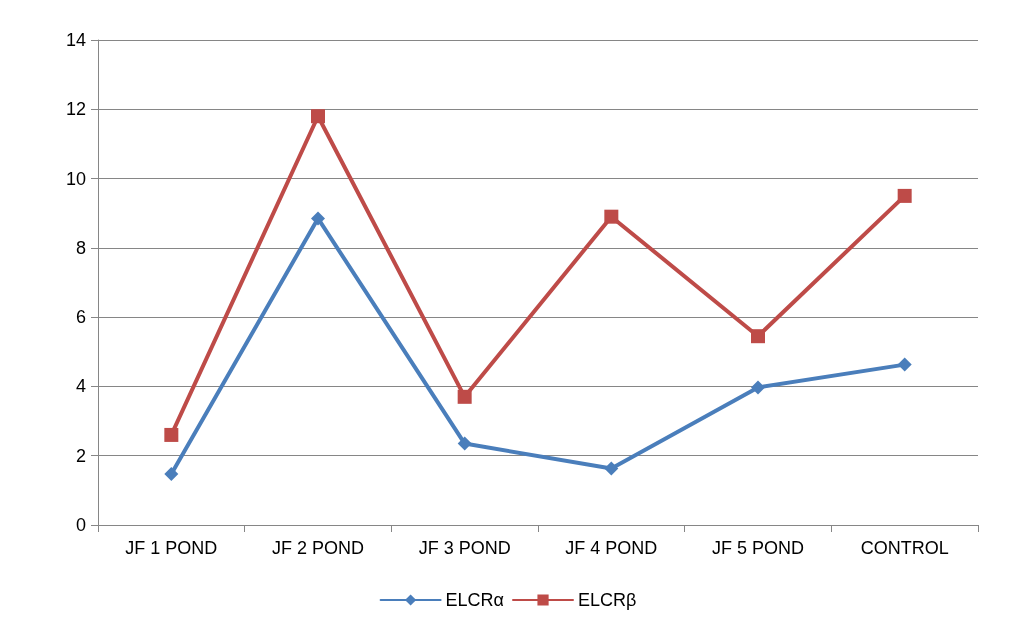 Image resolution: width=1016 pixels, height=628 pixels. What do you see at coordinates (75, 178) in the screenshot?
I see `y-tick-label: 10` at bounding box center [75, 178].